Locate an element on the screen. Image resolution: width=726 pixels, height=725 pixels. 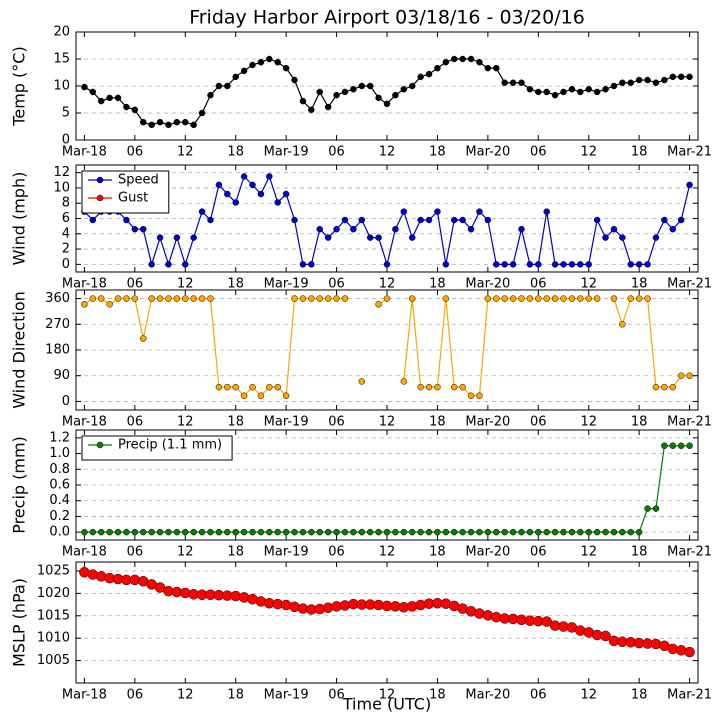
y-tick-label: 0.4 is located at coordinates (59, 500).